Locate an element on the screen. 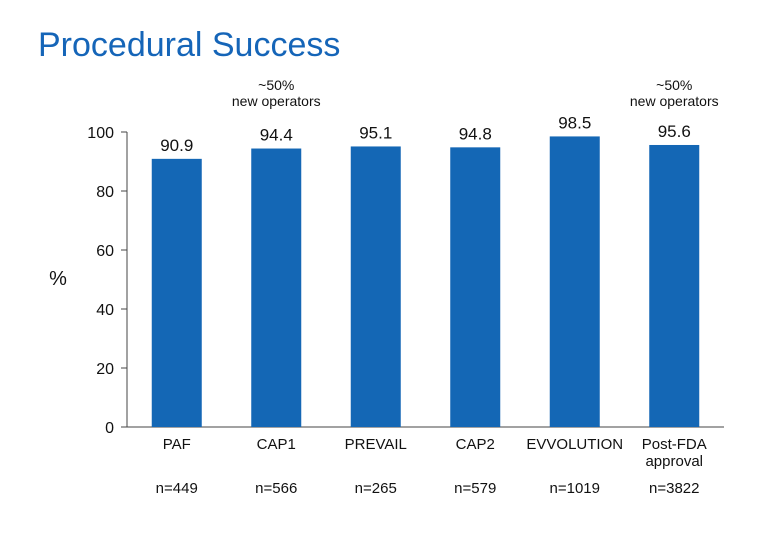 The height and width of the screenshot is (535, 767). sample-size-label: n=1019 is located at coordinates (575, 488).